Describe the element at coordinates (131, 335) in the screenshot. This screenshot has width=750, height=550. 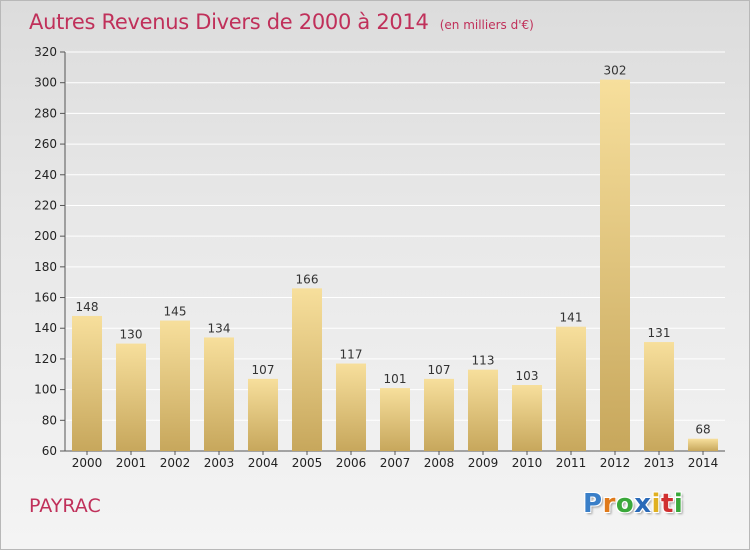
I see `bar-value-label: 130` at that location.